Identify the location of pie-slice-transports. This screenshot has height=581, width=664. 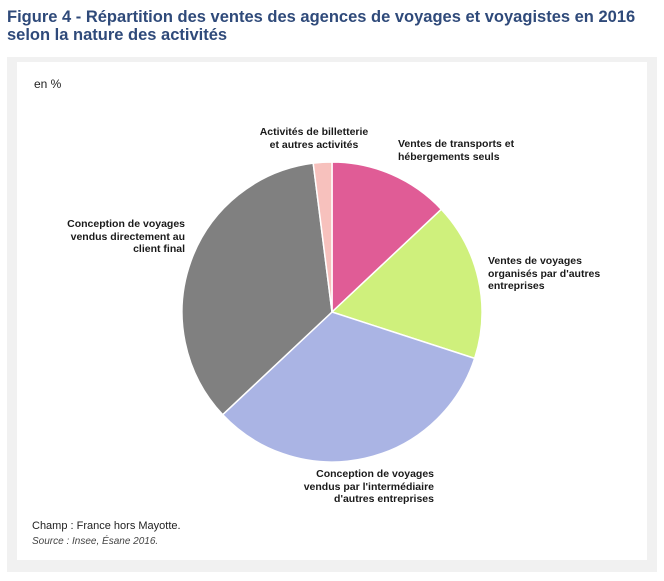
(387, 237).